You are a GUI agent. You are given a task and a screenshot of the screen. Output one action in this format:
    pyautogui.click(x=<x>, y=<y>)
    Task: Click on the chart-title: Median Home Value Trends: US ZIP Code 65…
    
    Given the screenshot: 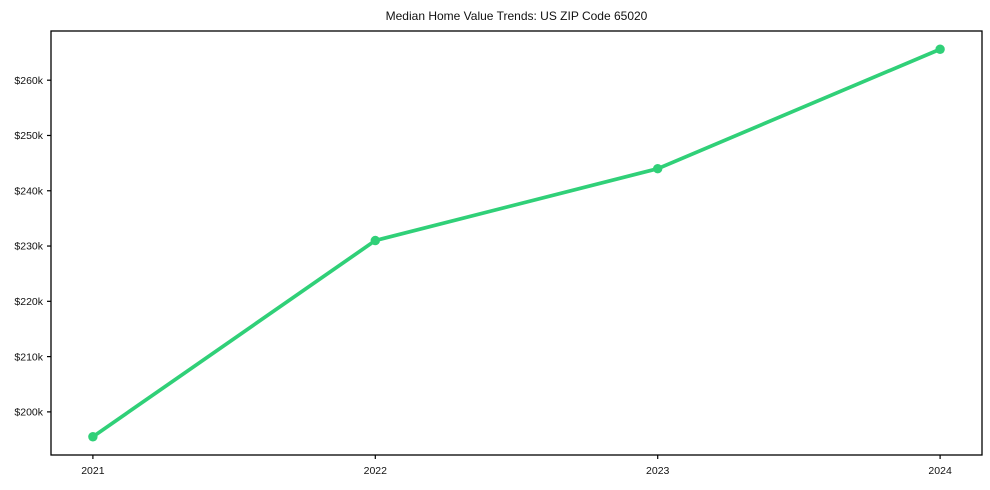 What is the action you would take?
    pyautogui.click(x=516, y=16)
    